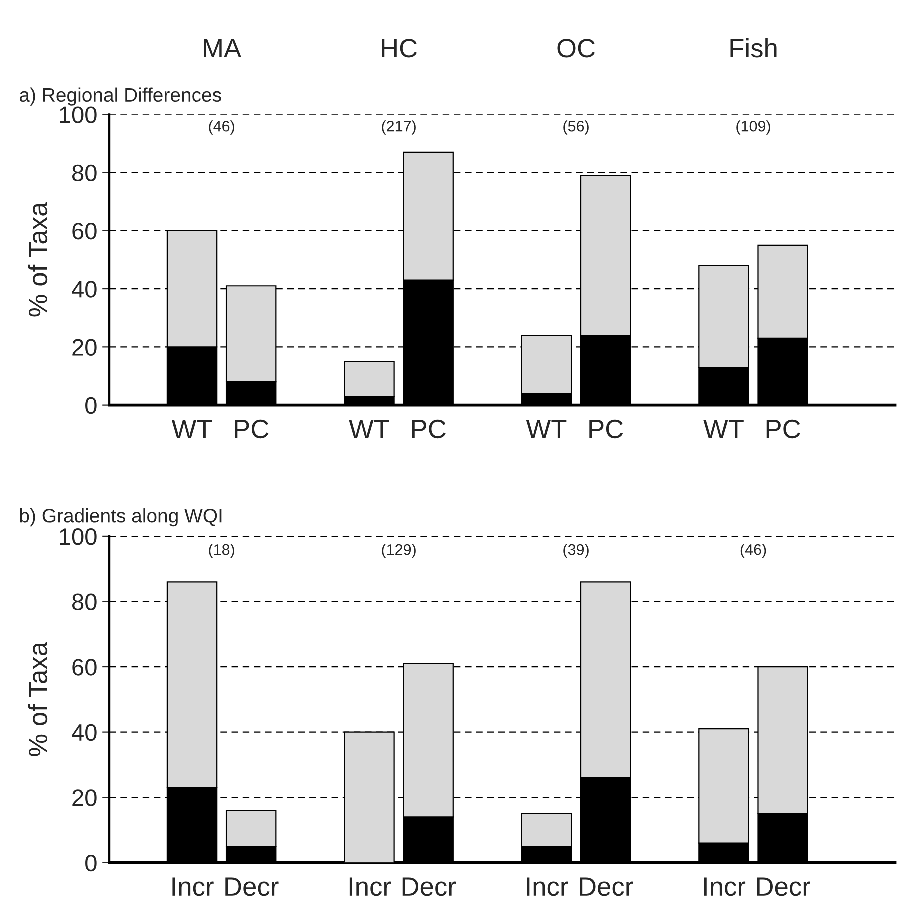  I want to click on annotation: (39), so click(576, 551).